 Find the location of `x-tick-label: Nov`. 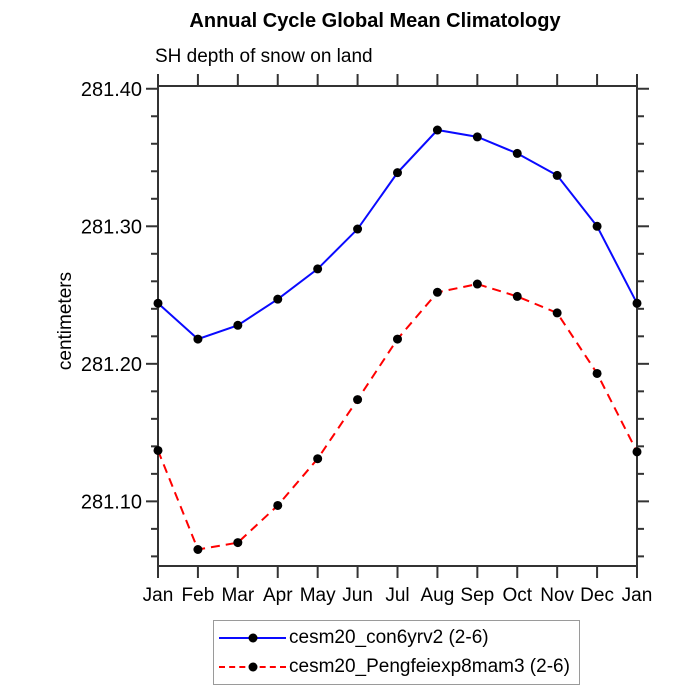

x-tick-label: Nov is located at coordinates (557, 595).